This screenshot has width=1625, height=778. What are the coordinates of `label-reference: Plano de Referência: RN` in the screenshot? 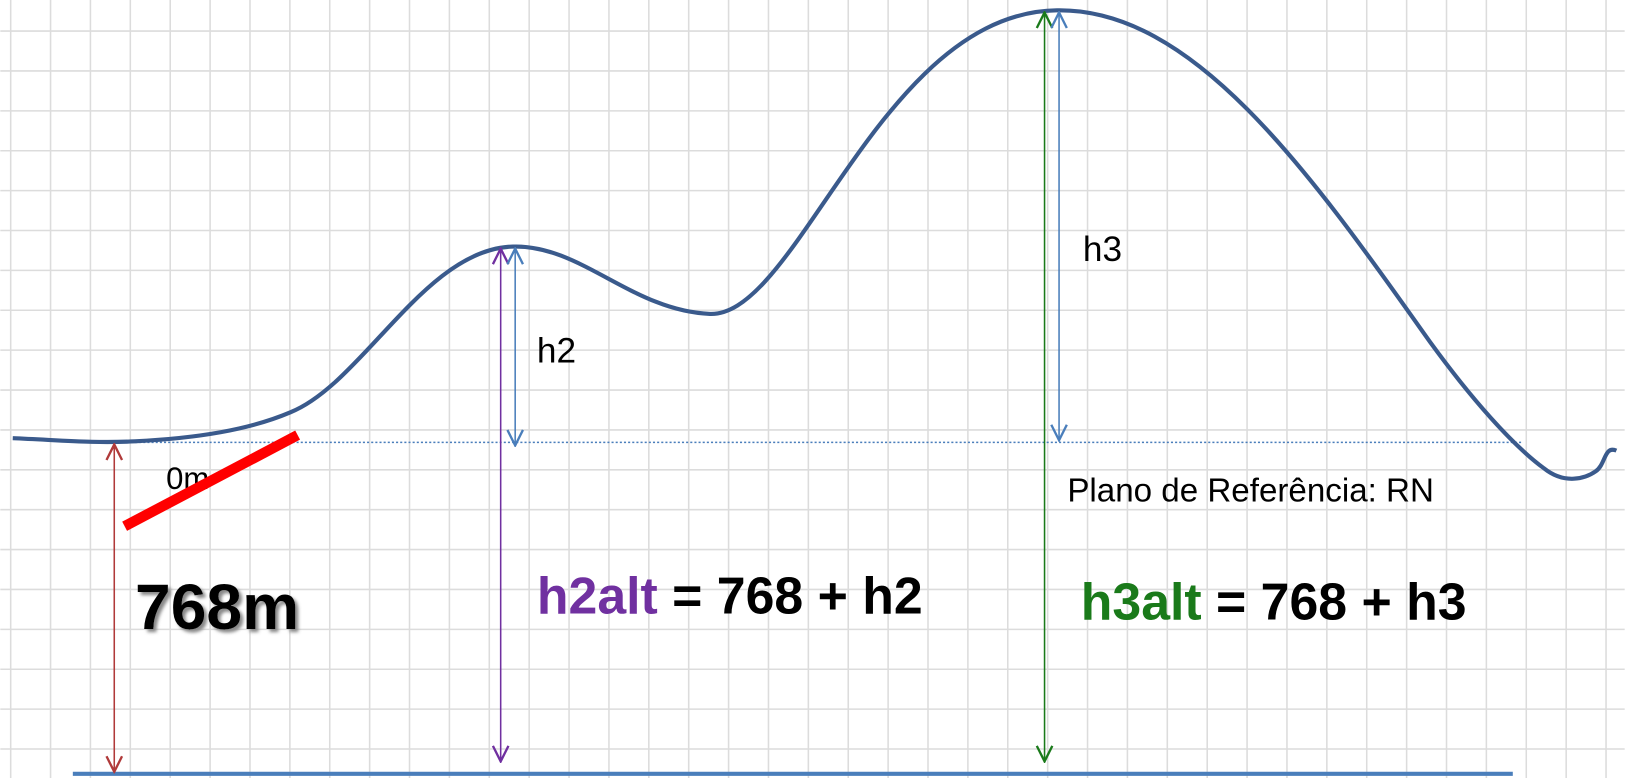 It's located at (1250, 490).